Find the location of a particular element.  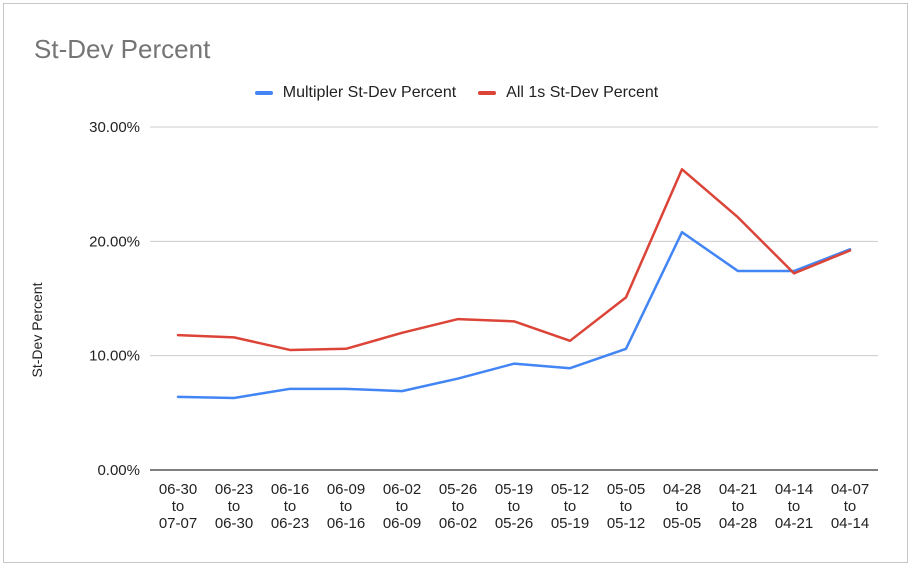

chart-title: St-Dev Percent is located at coordinates (122, 49).